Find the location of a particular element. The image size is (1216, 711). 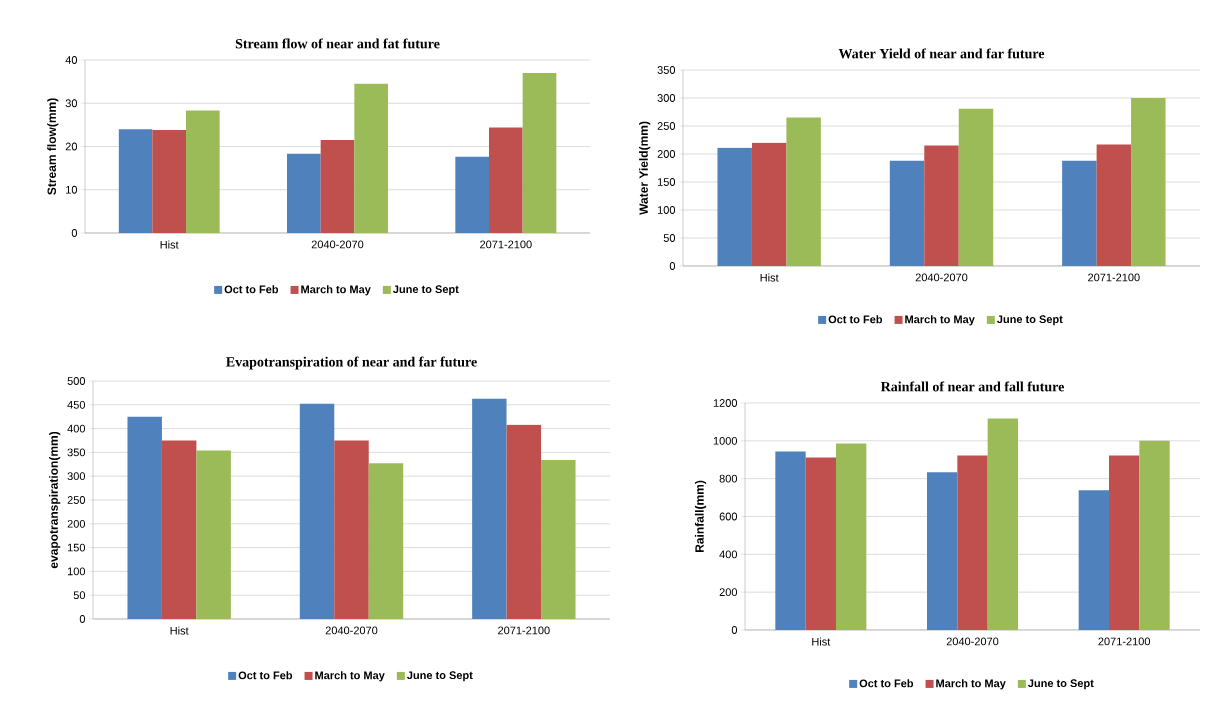

y-tick-label: 20 is located at coordinates (71, 146).